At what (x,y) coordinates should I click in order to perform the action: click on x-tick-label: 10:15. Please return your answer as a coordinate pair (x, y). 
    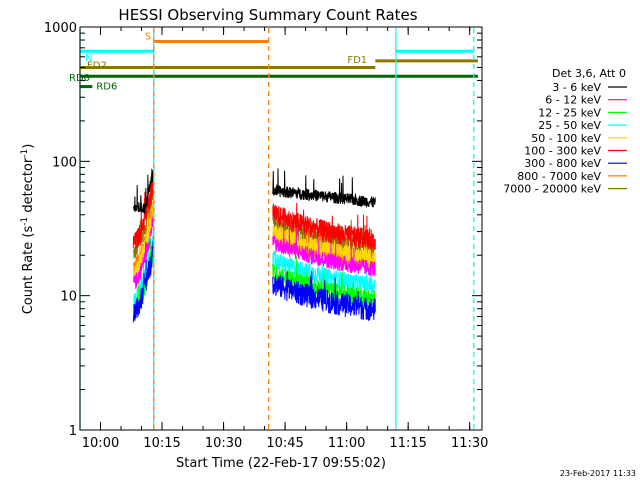
    Looking at the image, I should click on (161, 443).